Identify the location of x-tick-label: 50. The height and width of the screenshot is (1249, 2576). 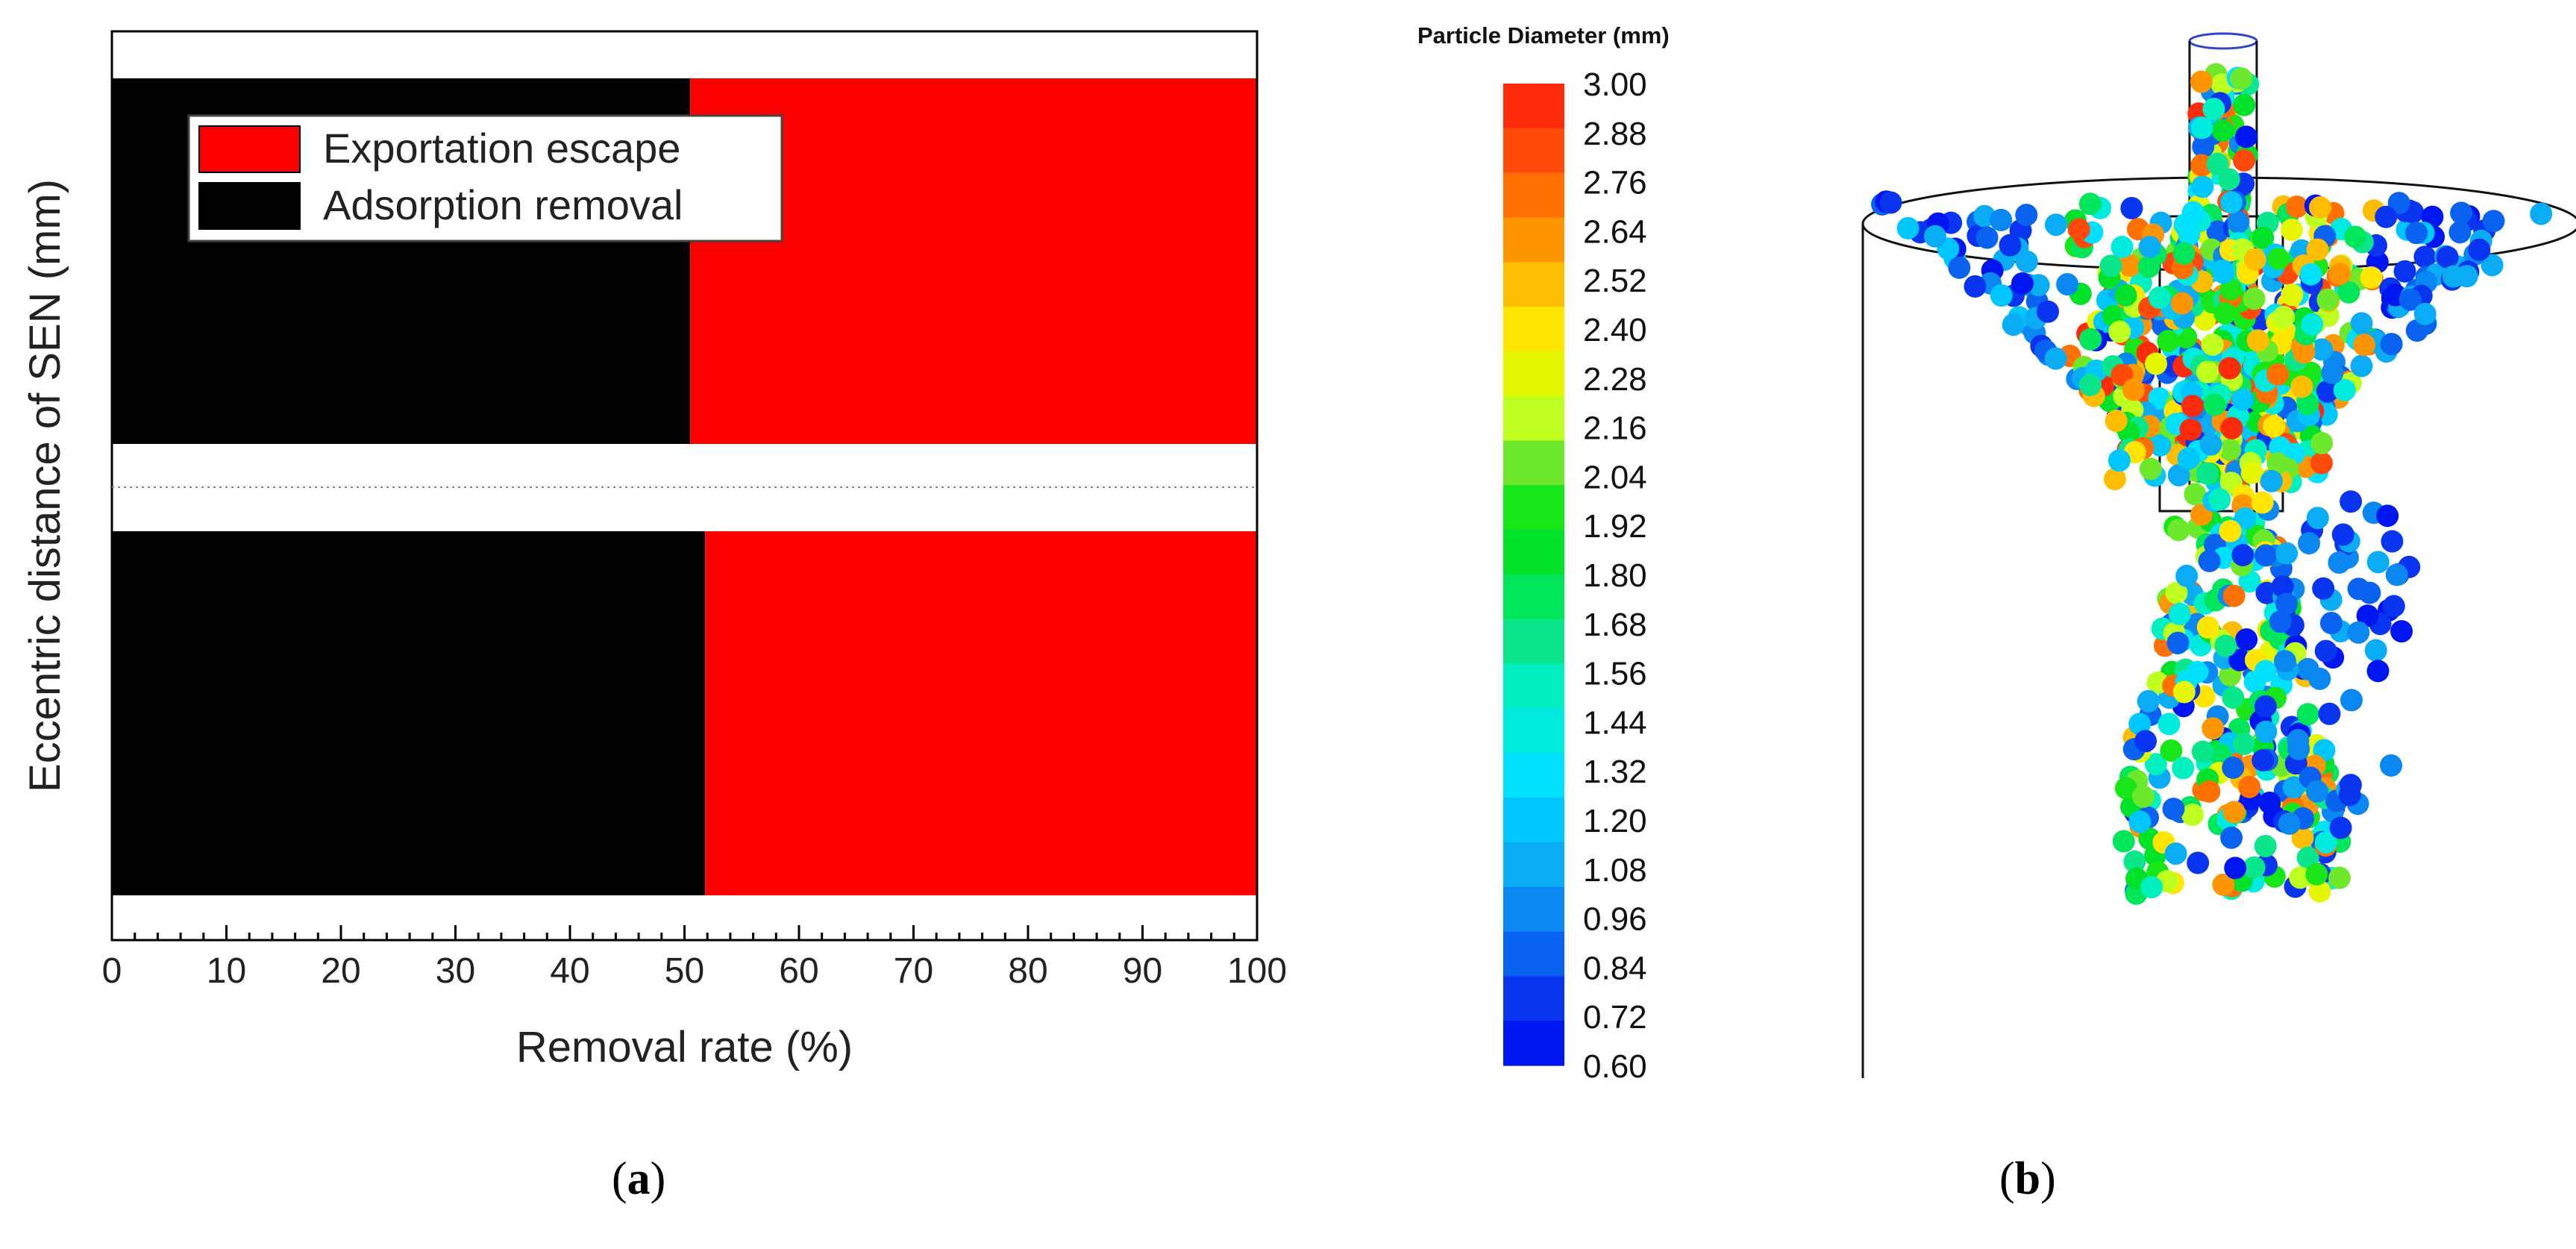
(684, 971).